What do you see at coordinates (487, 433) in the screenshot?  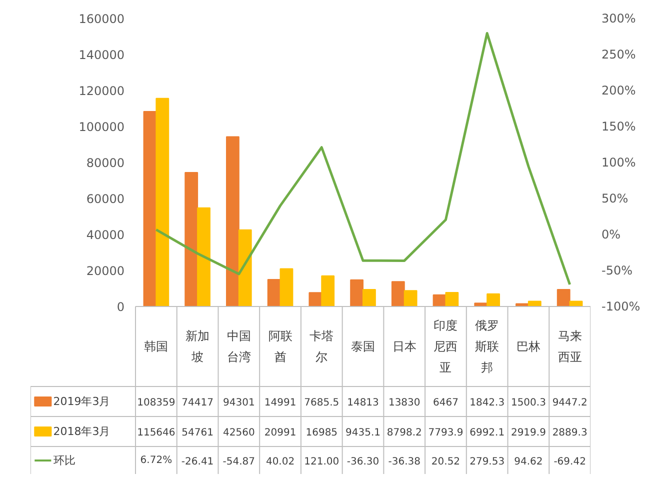 I see `data-label: 6992.1` at bounding box center [487, 433].